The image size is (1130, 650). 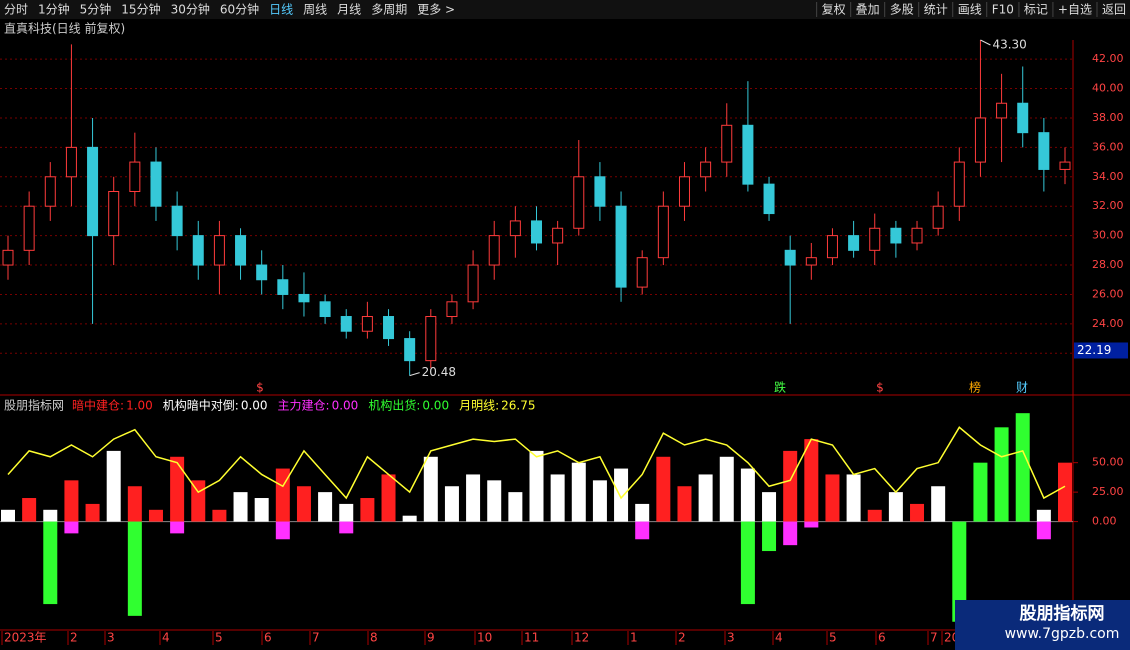 What do you see at coordinates (1108, 176) in the screenshot?
I see `y-tick-label: 34.00` at bounding box center [1108, 176].